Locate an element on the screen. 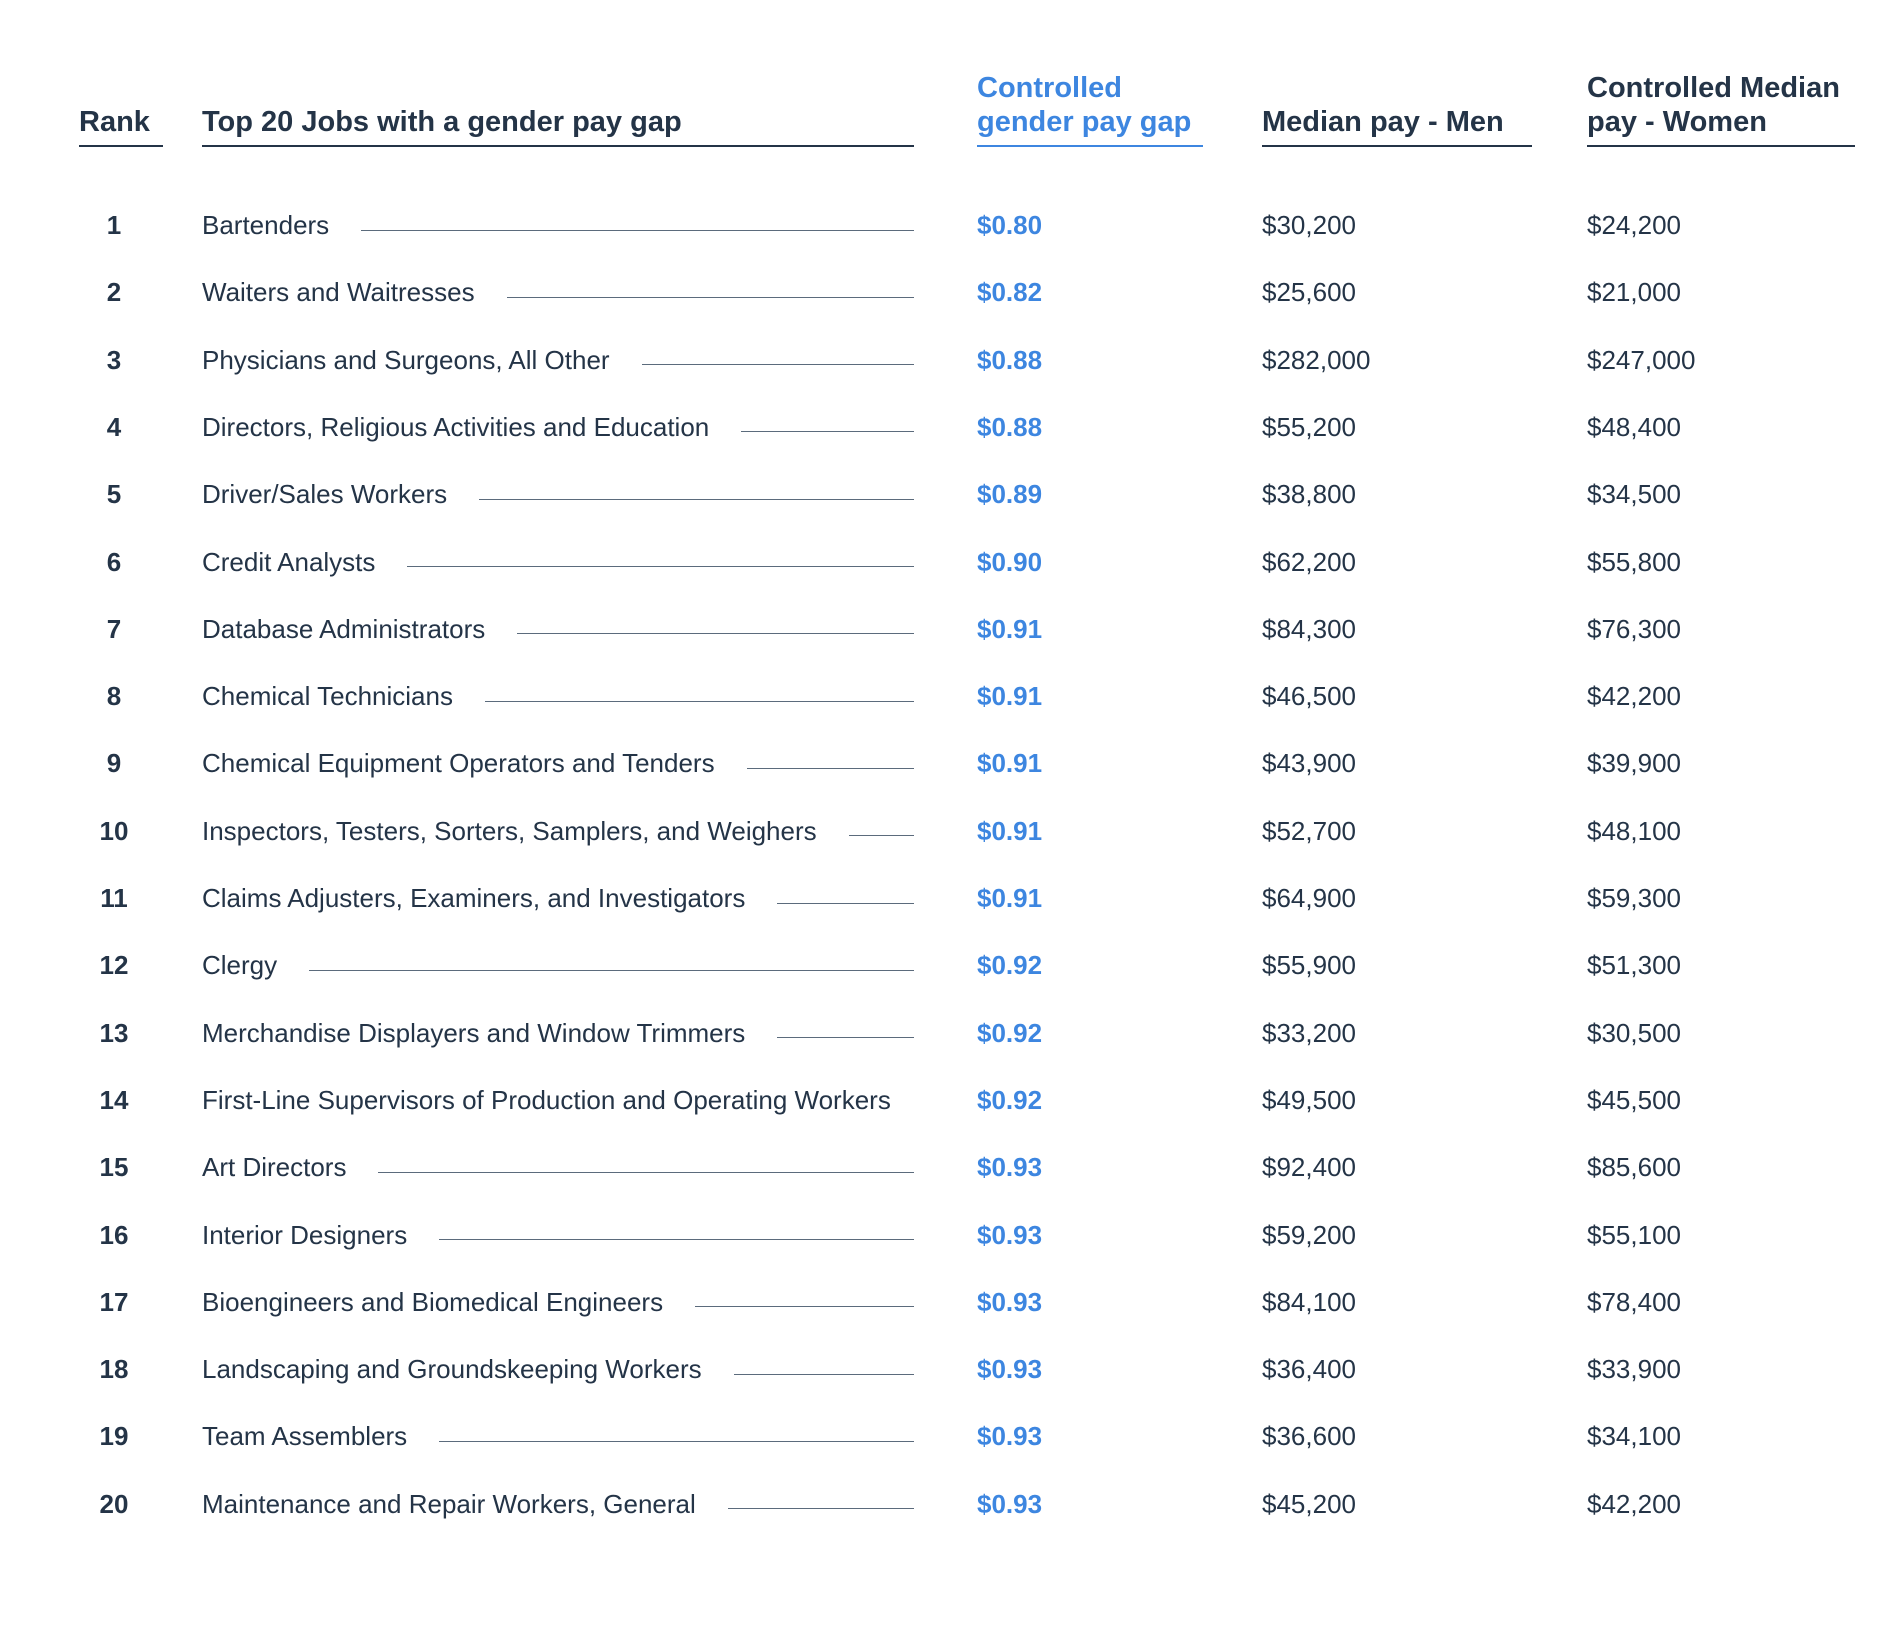  header-gap-line2: gender pay gap is located at coordinates (1084, 122).